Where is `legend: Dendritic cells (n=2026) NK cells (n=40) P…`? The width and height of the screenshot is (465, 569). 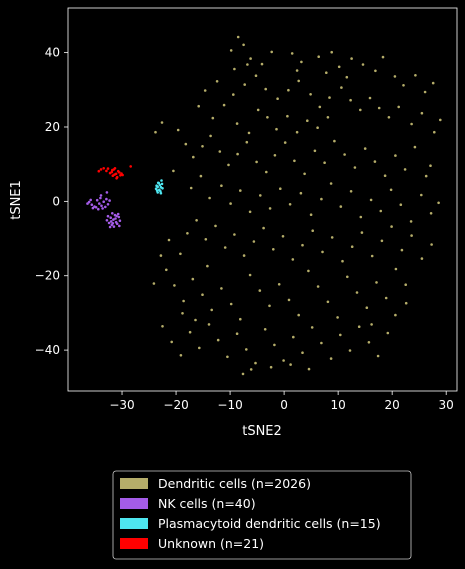 legend: Dendritic cells (n=2026) NK cells (n=40) P… is located at coordinates (262, 515).